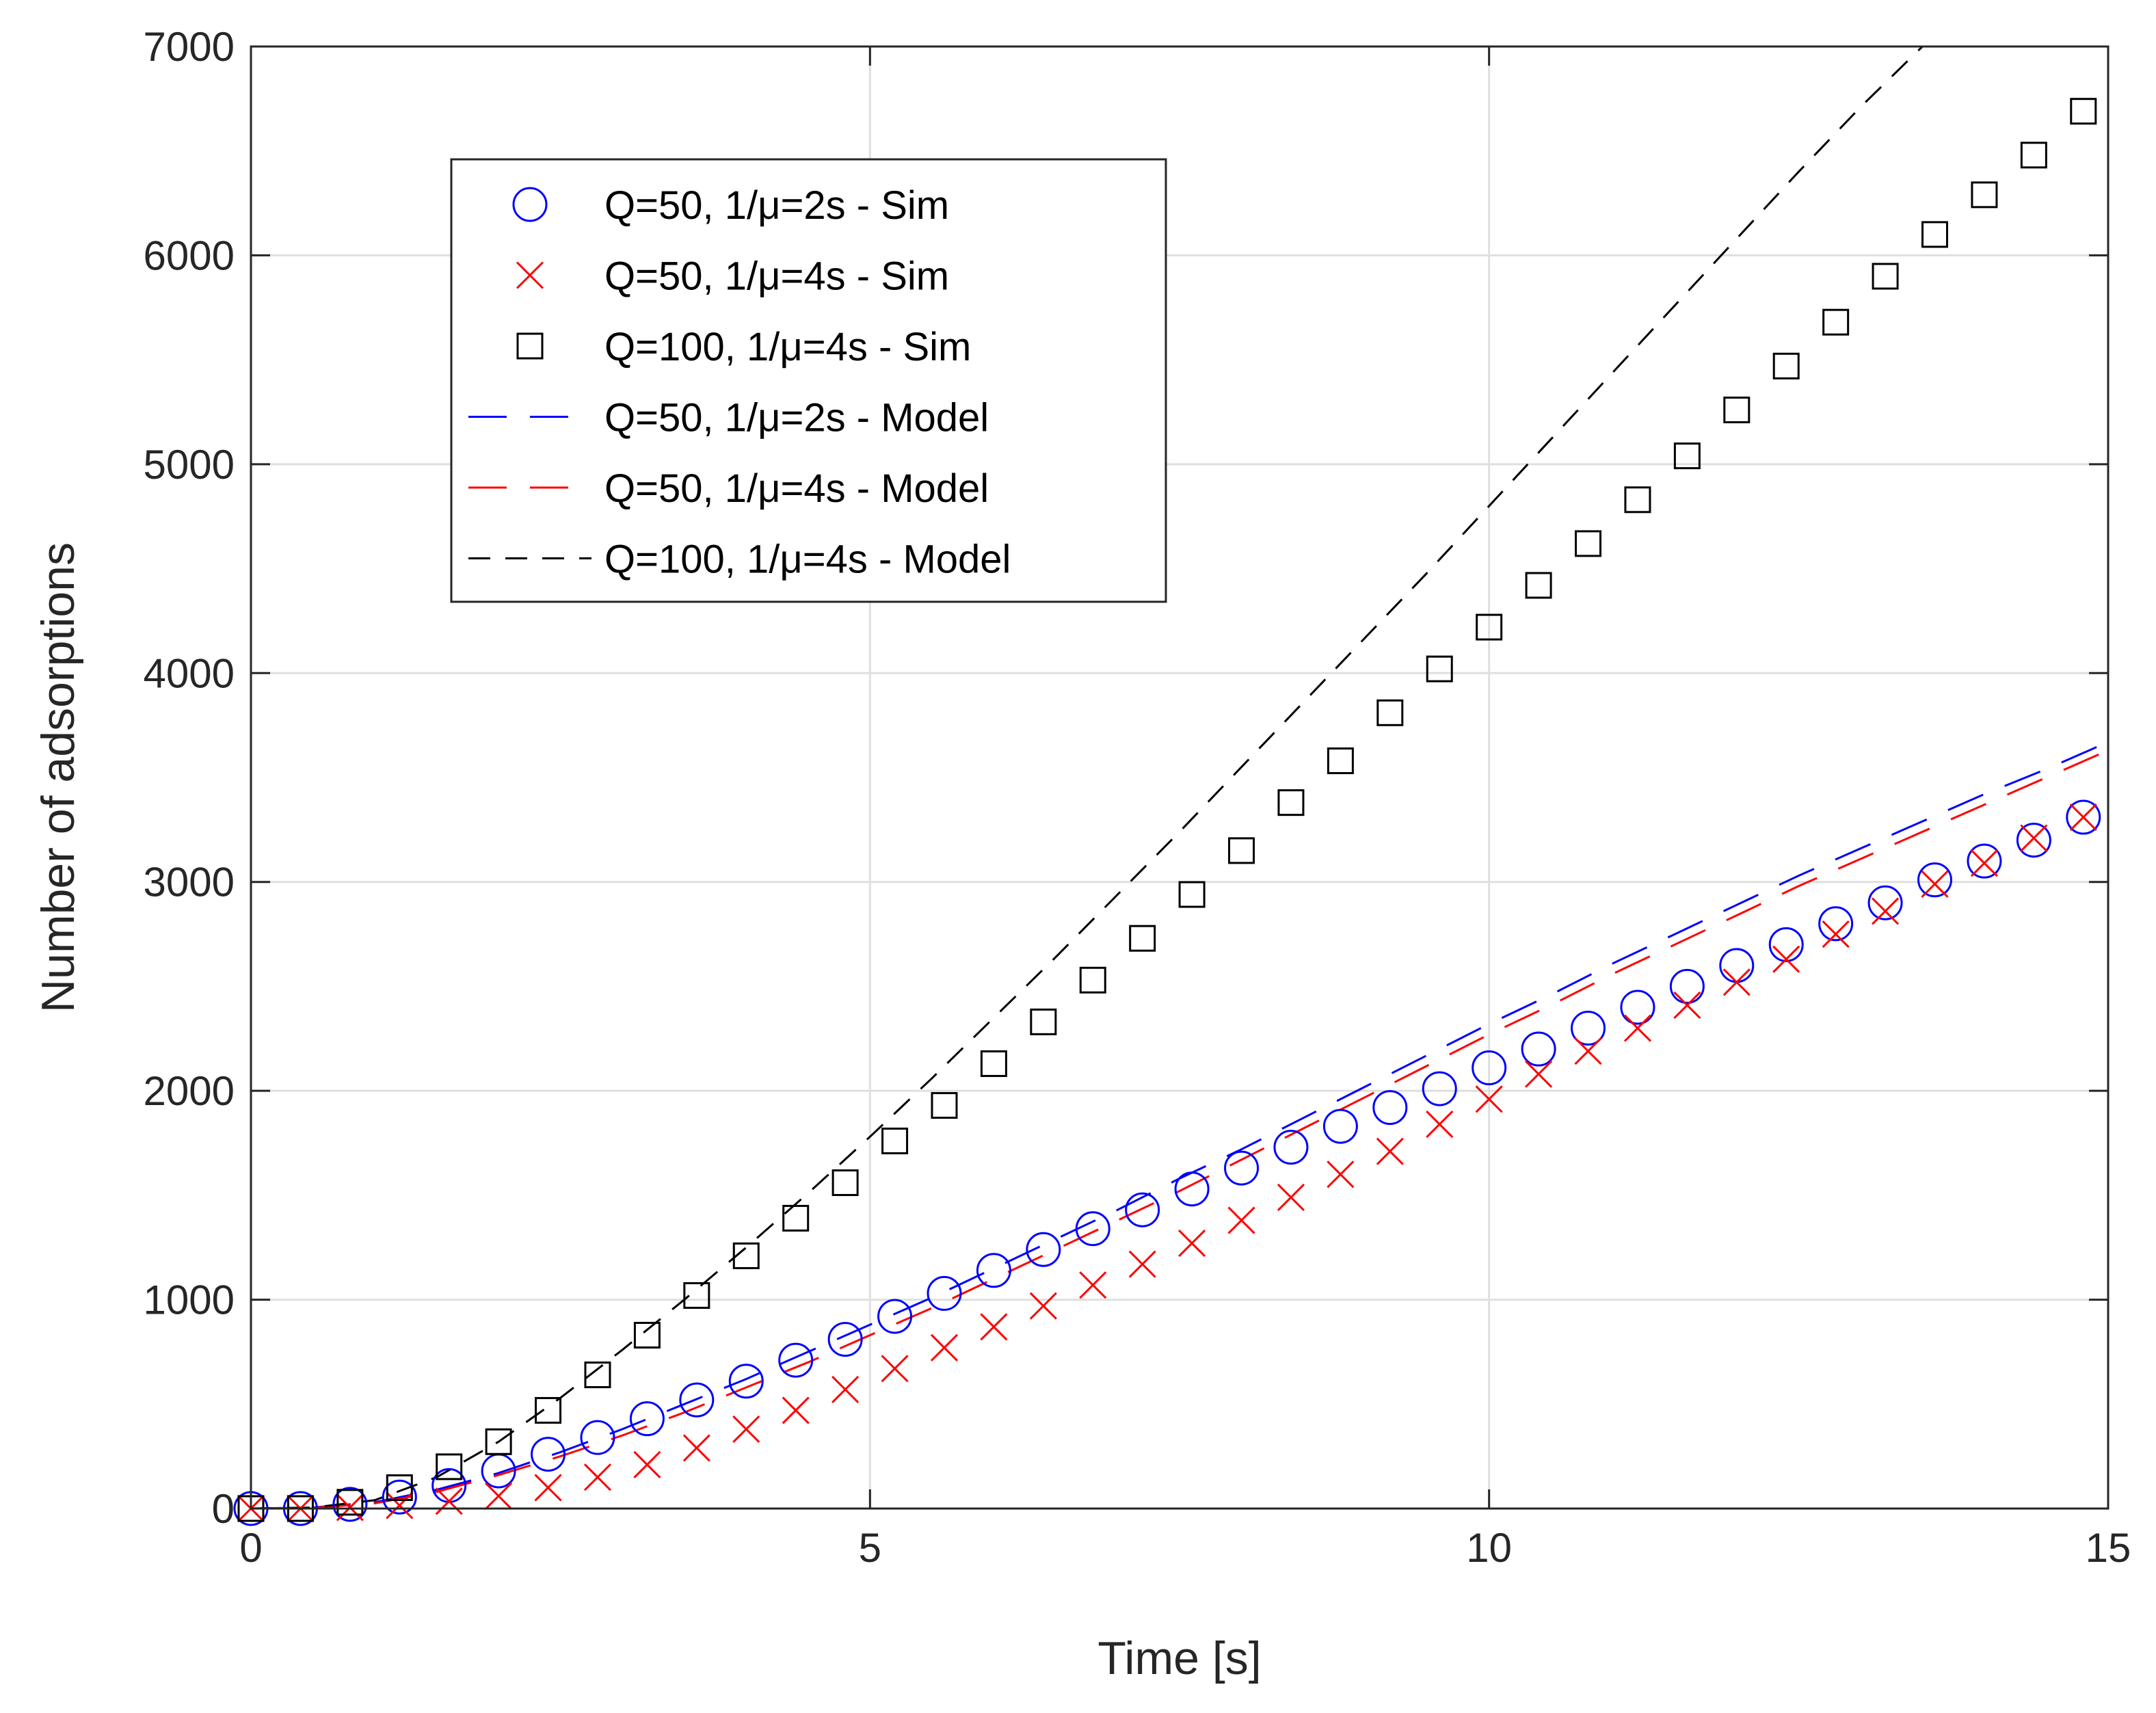 This screenshot has height=1713, width=2156. Describe the element at coordinates (189, 1091) in the screenshot. I see `y-tick-label: 2000` at that location.